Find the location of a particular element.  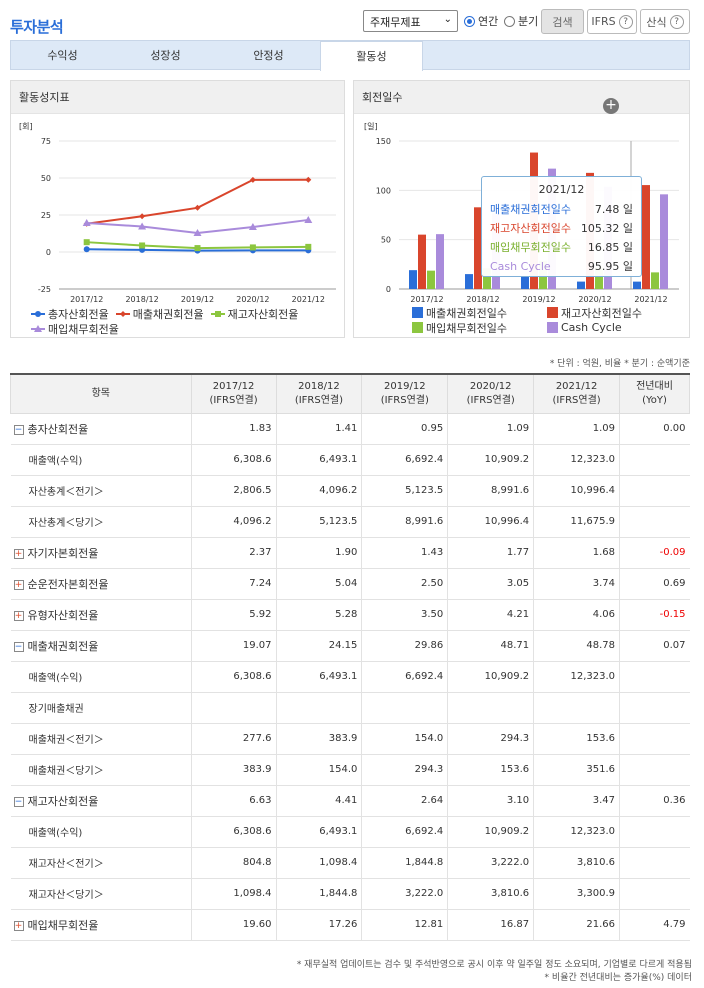

y-tick-label: 50 is located at coordinates (386, 240).